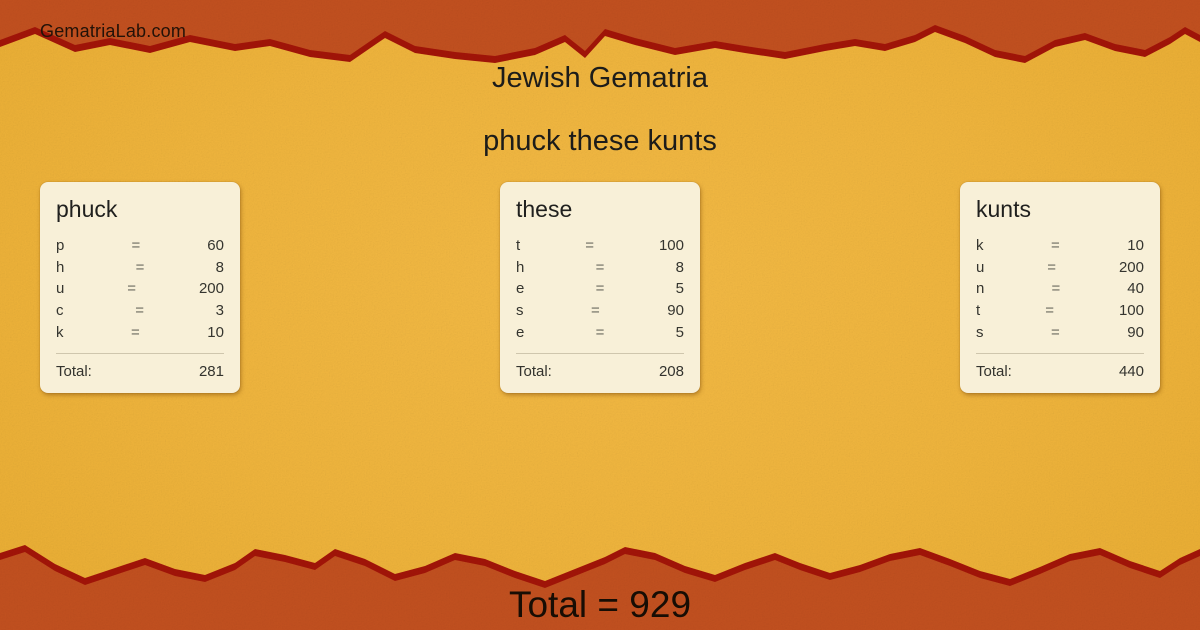 This screenshot has height=630, width=1200. I want to click on word-card-phuck: phuck p = 60 h = 8 u = 200 c = 3, so click(140, 287).